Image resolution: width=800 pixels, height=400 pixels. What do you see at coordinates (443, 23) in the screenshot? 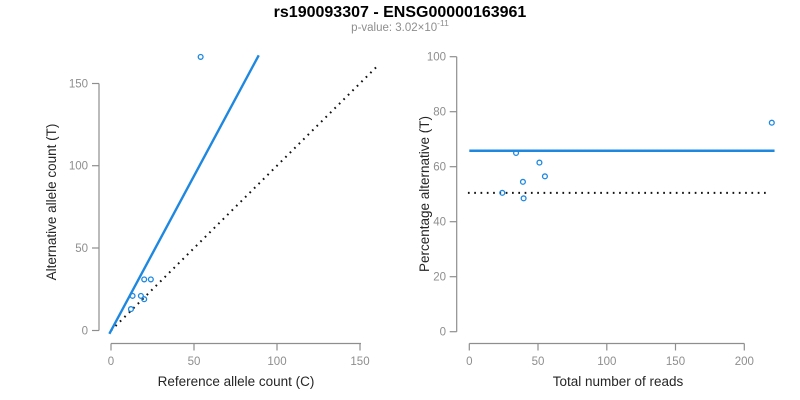
I see `pvalue-exponent: -11` at bounding box center [443, 23].